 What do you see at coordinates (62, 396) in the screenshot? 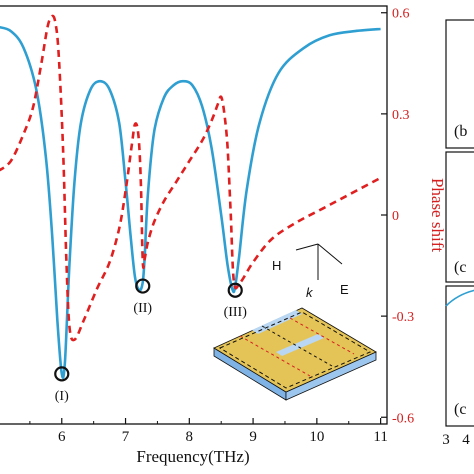
I see `resonance-label: (I)` at bounding box center [62, 396].